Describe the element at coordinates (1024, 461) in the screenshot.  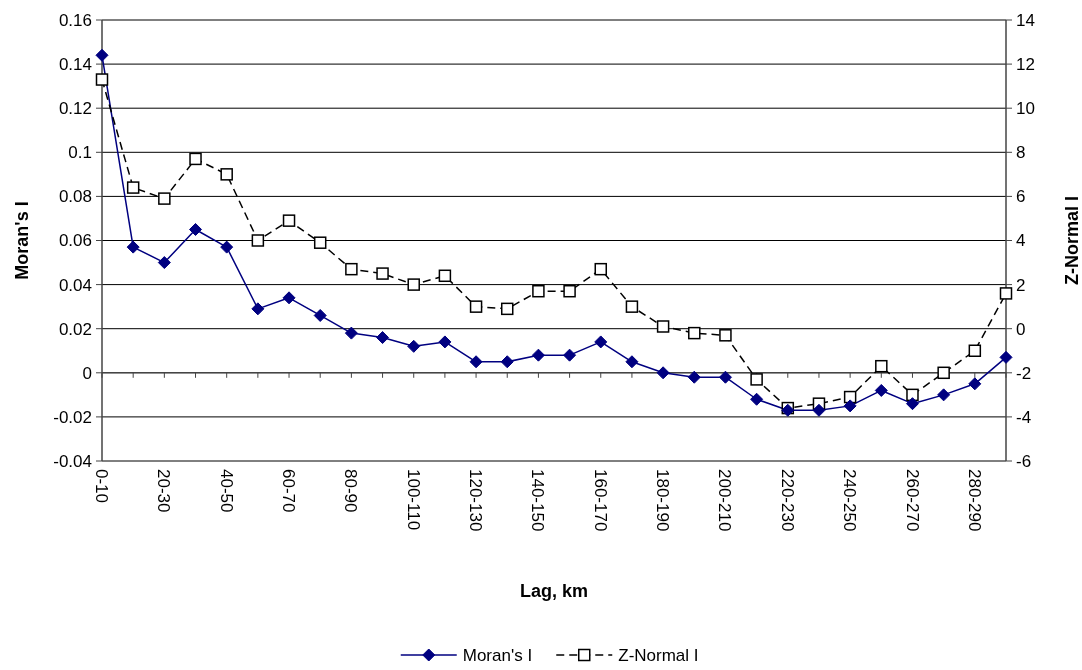
I see `y2-tick-label: -6` at that location.